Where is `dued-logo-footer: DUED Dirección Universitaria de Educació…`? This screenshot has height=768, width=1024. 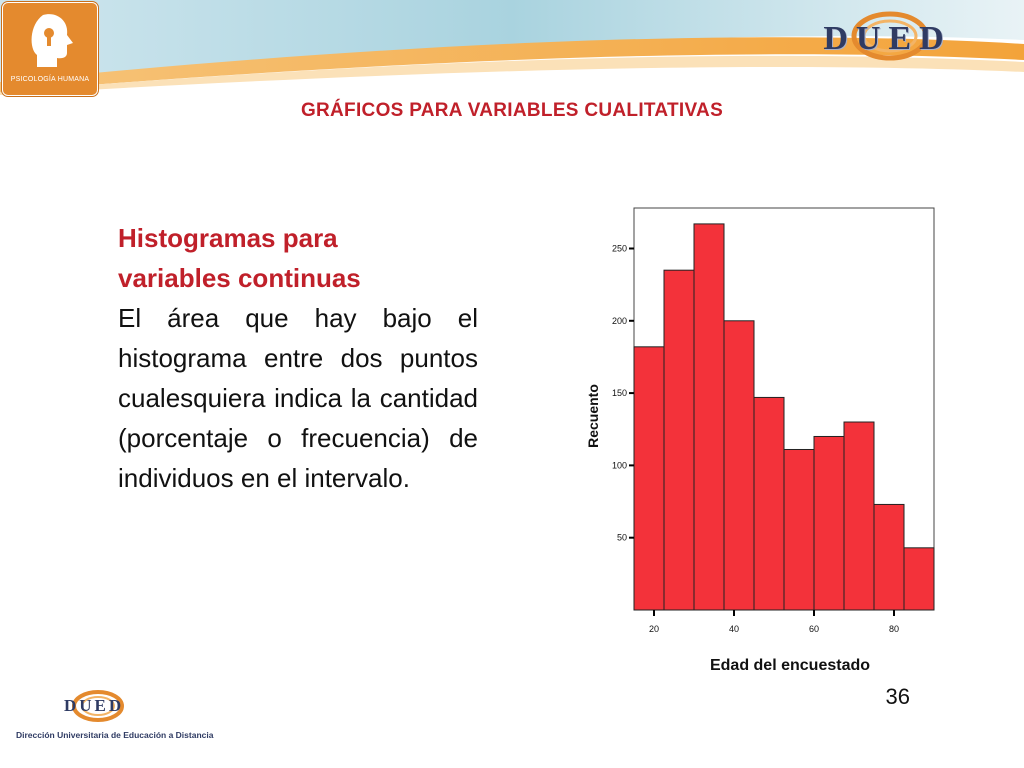 dued-logo-footer: DUED Dirección Universitaria de Educació… is located at coordinates (115, 718).